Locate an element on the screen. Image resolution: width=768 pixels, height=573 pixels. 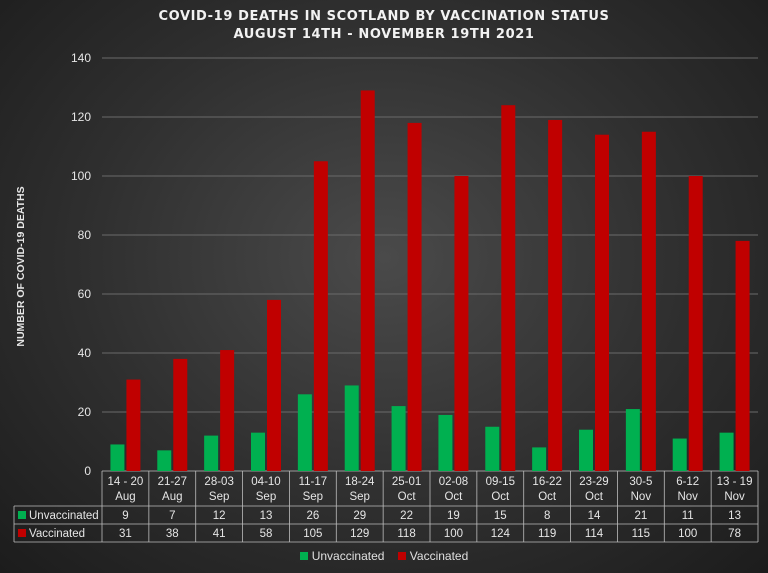
legend-item-unvaccinated: Unvaccinated is located at coordinates (342, 556).